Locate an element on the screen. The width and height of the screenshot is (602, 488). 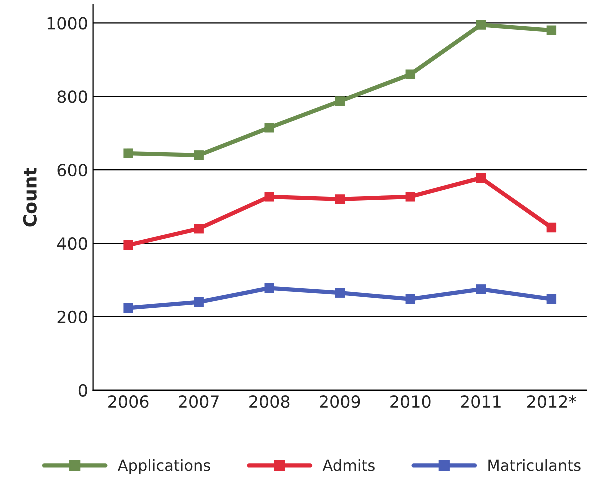
legend-label: Matriculants is located at coordinates (534, 465).